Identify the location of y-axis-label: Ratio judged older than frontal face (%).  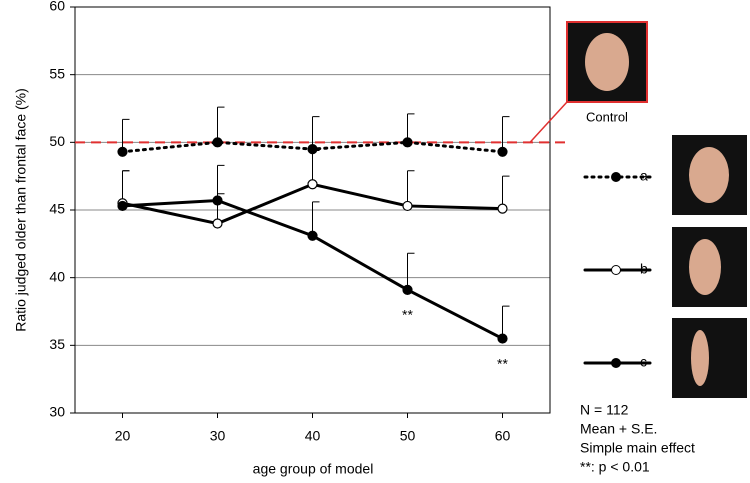
(21, 210).